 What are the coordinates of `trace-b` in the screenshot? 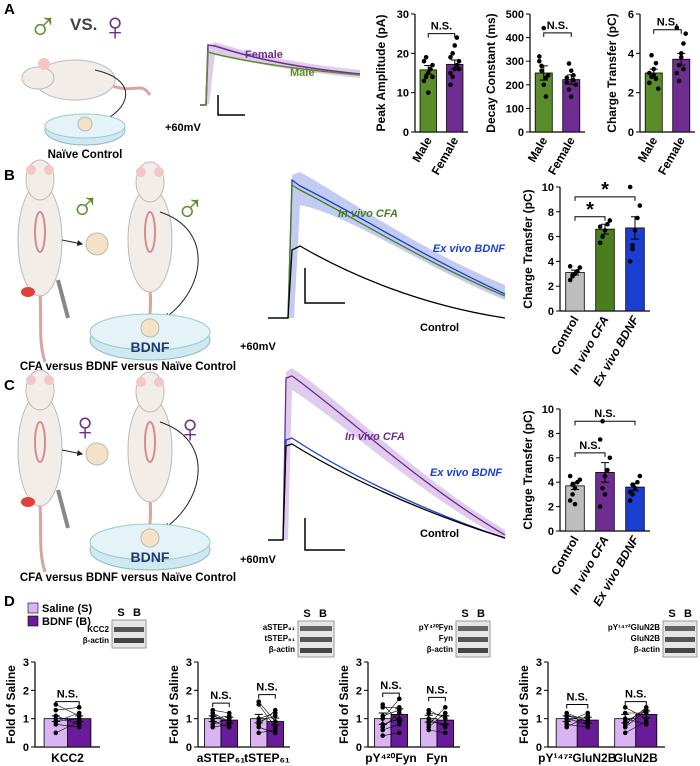 It's located at (387, 245).